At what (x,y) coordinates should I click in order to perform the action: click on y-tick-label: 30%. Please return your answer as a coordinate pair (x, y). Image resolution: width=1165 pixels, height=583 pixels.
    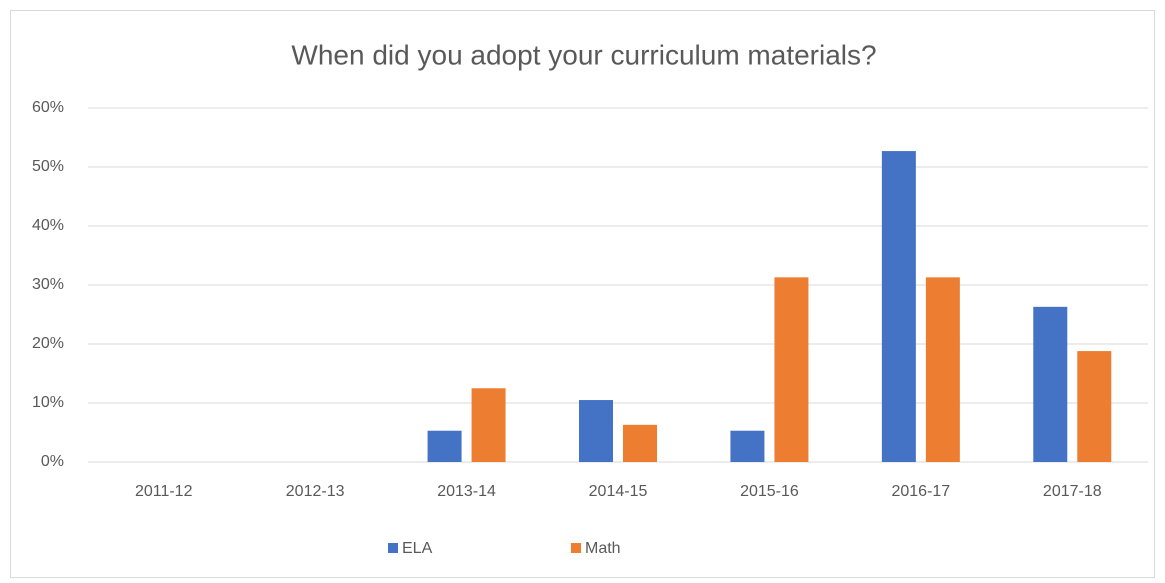
    Looking at the image, I should click on (48, 284).